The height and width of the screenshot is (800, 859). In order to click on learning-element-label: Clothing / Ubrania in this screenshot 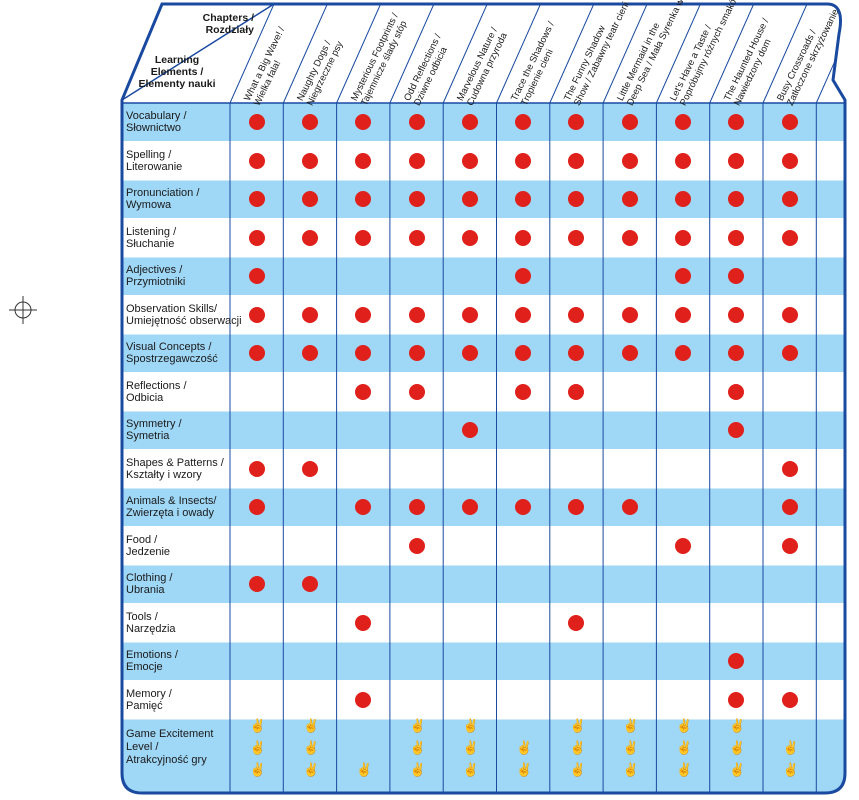, I will do `click(178, 584)`.